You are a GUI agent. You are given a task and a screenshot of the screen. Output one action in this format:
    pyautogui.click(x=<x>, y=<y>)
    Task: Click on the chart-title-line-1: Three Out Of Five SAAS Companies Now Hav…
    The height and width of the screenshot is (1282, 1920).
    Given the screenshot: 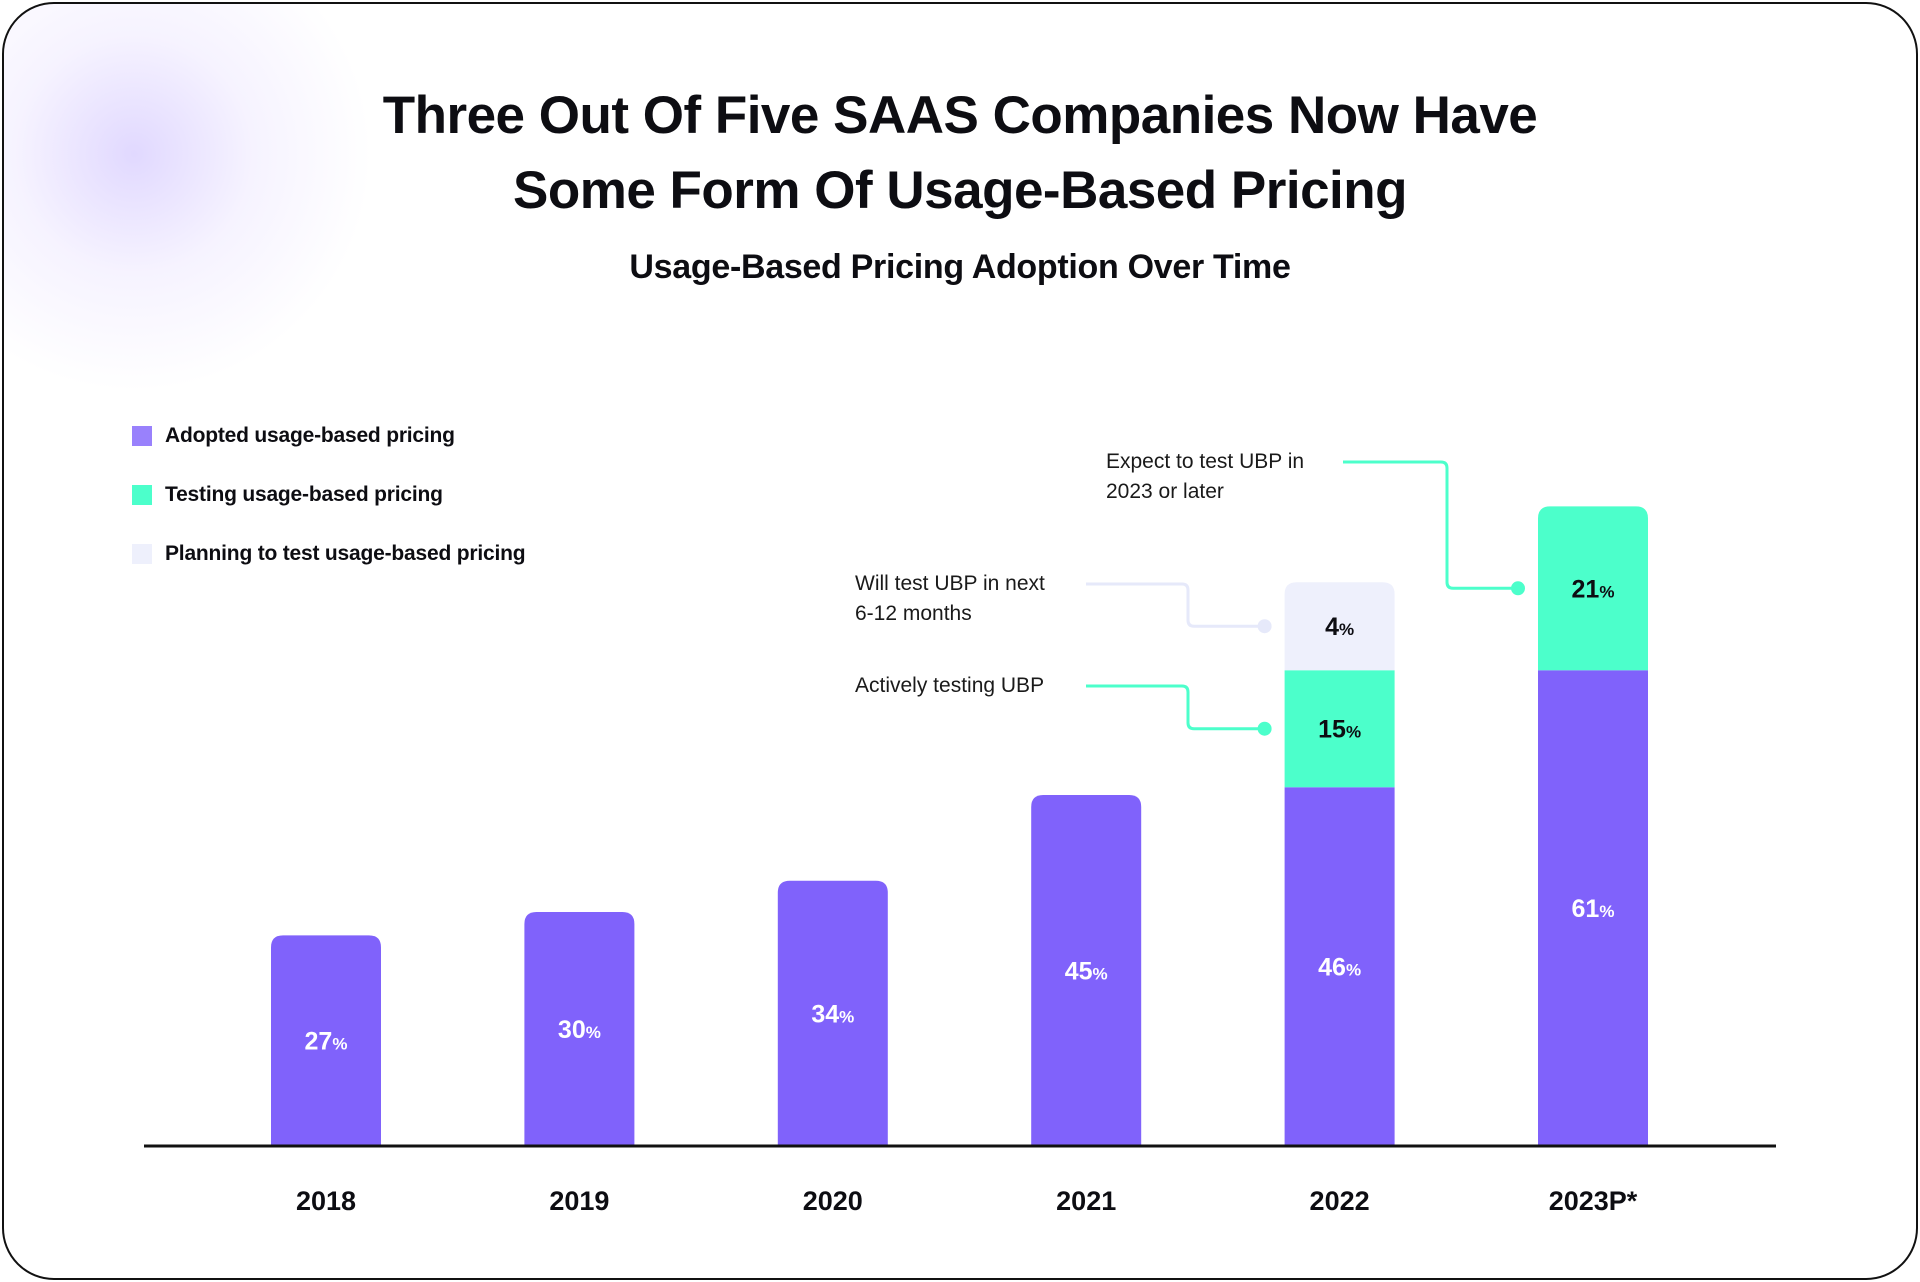 What is the action you would take?
    pyautogui.click(x=960, y=115)
    